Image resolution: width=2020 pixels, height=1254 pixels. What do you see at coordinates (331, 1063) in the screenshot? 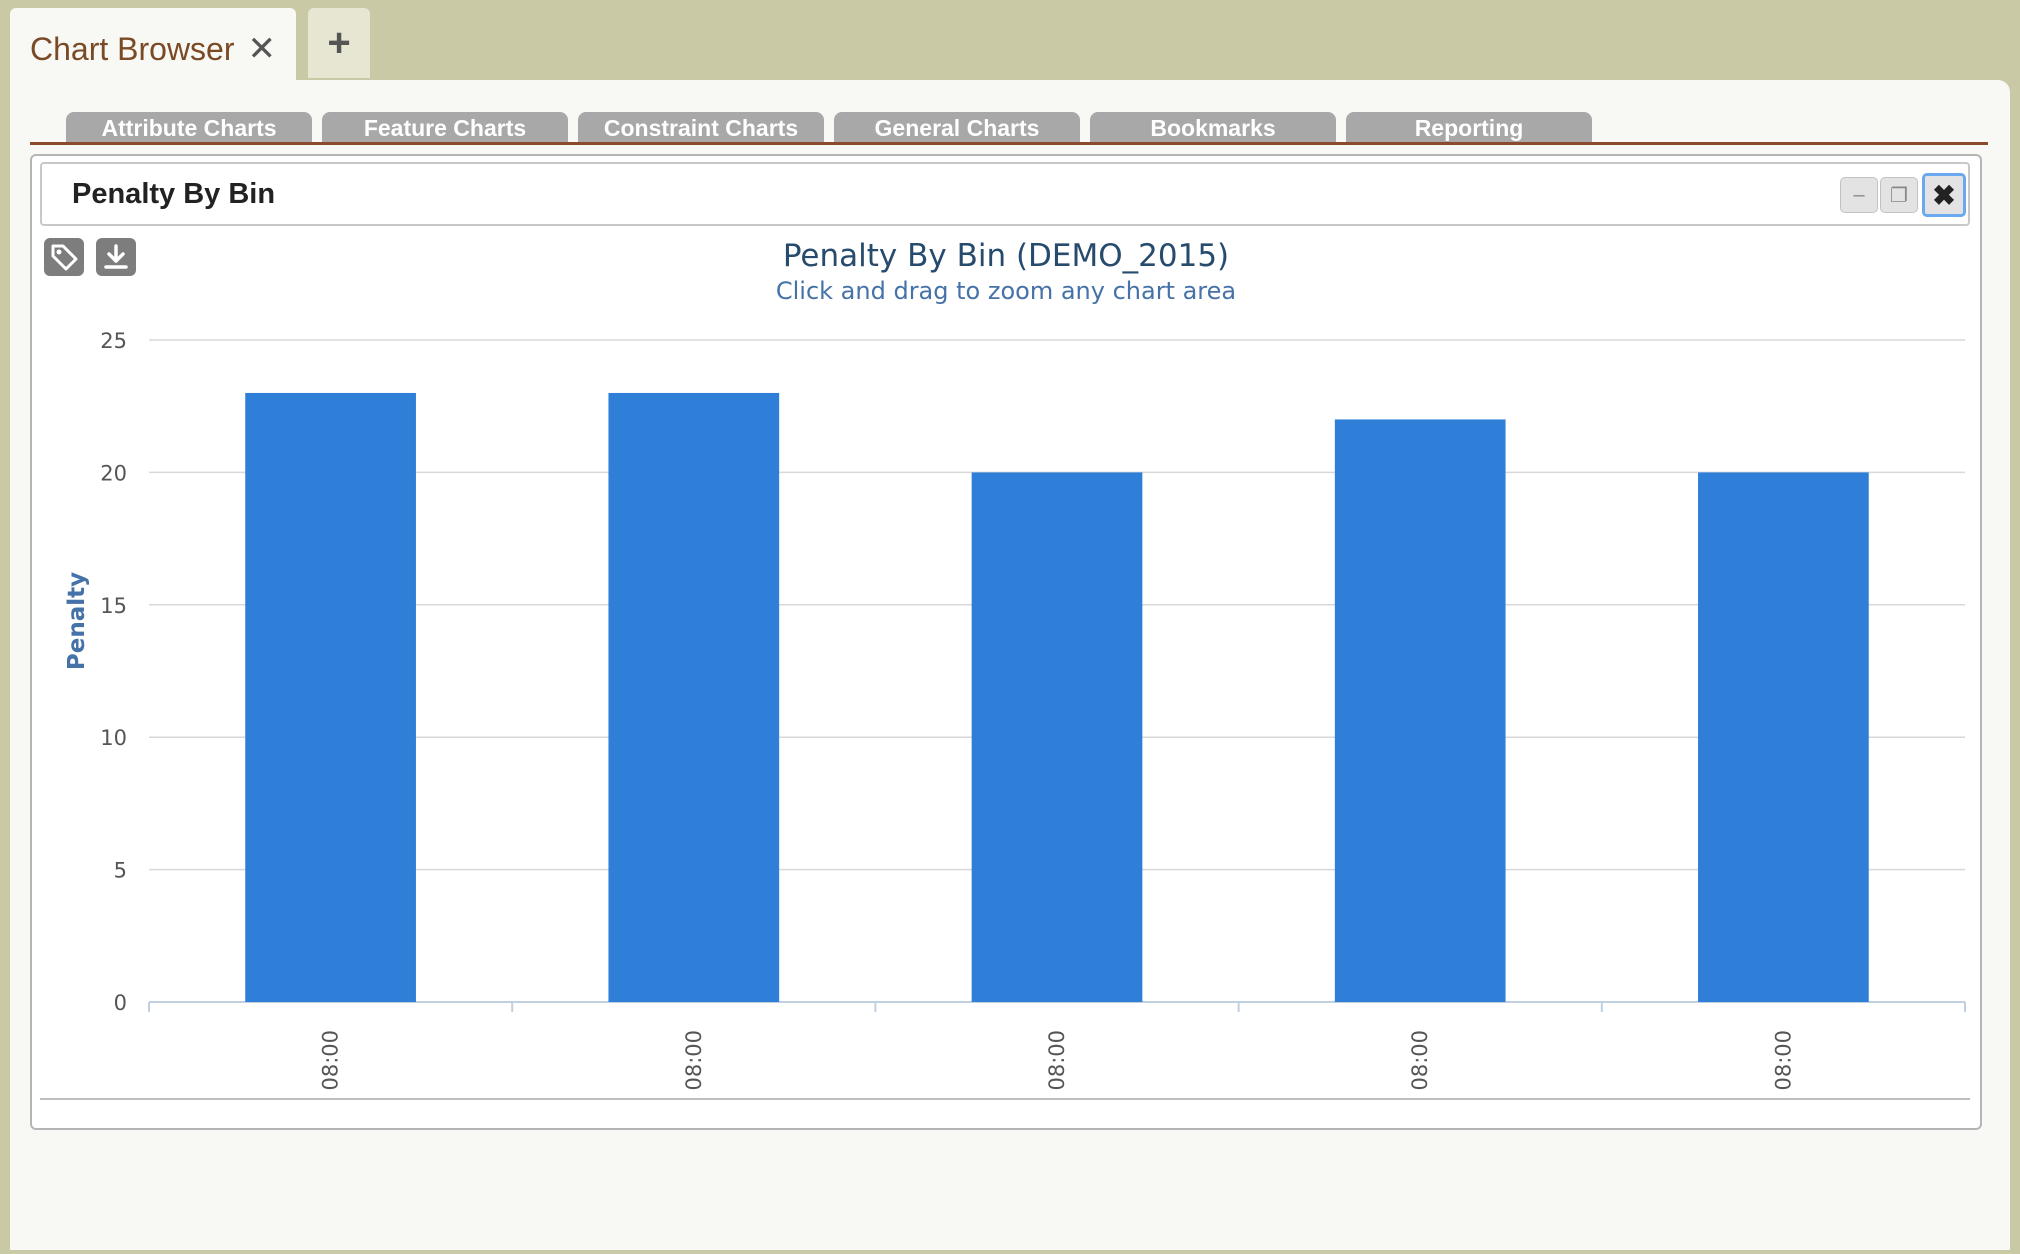
I see `x-tick-label: Jun 1 @ 08:00` at bounding box center [331, 1063].